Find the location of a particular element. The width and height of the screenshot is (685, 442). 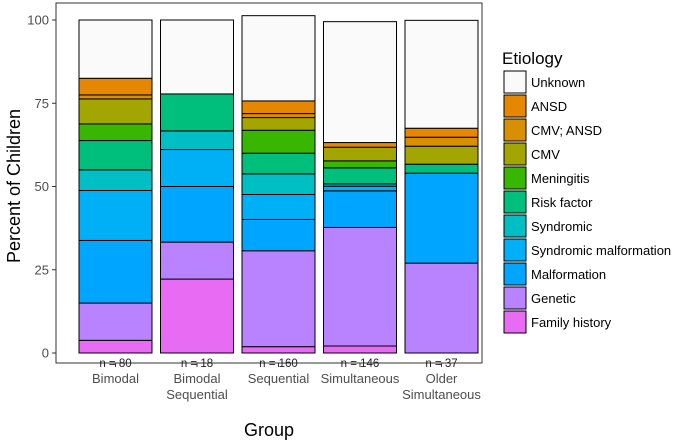

legend-label-syndromic-malformation: Syndromic malformation is located at coordinates (601, 250).